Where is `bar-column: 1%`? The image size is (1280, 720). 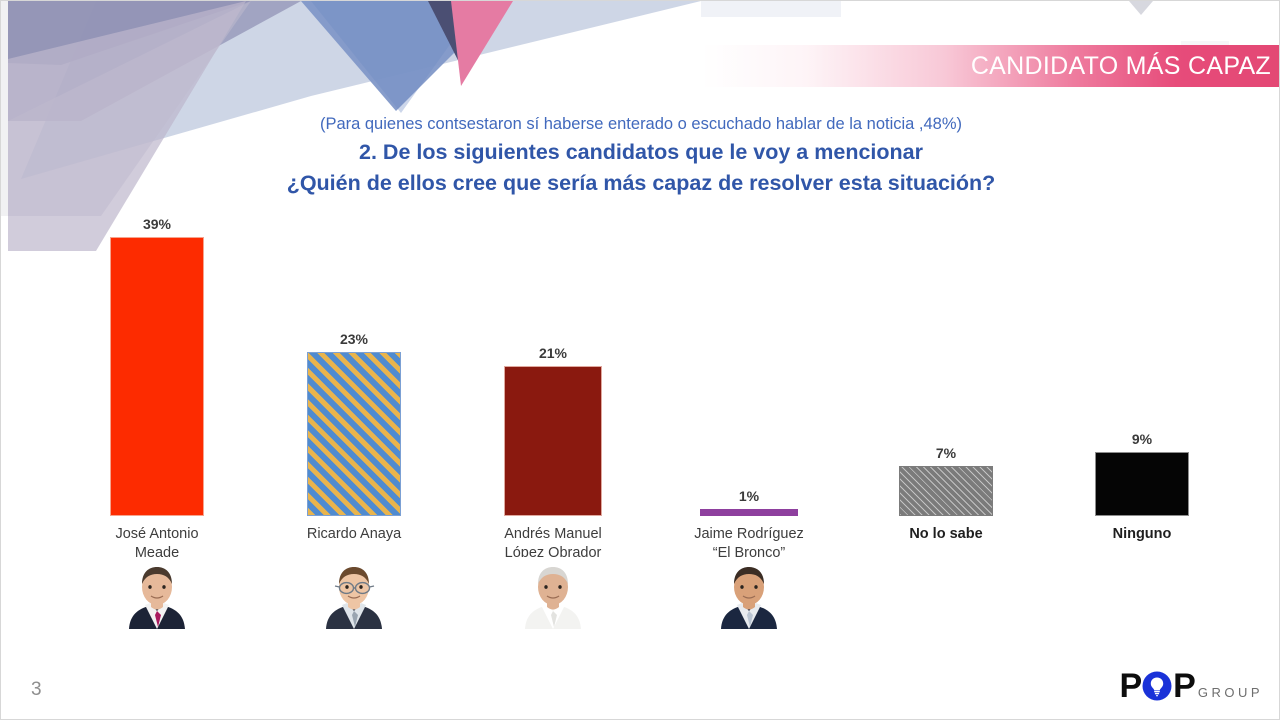
bar-column: 1% is located at coordinates (749, 502).